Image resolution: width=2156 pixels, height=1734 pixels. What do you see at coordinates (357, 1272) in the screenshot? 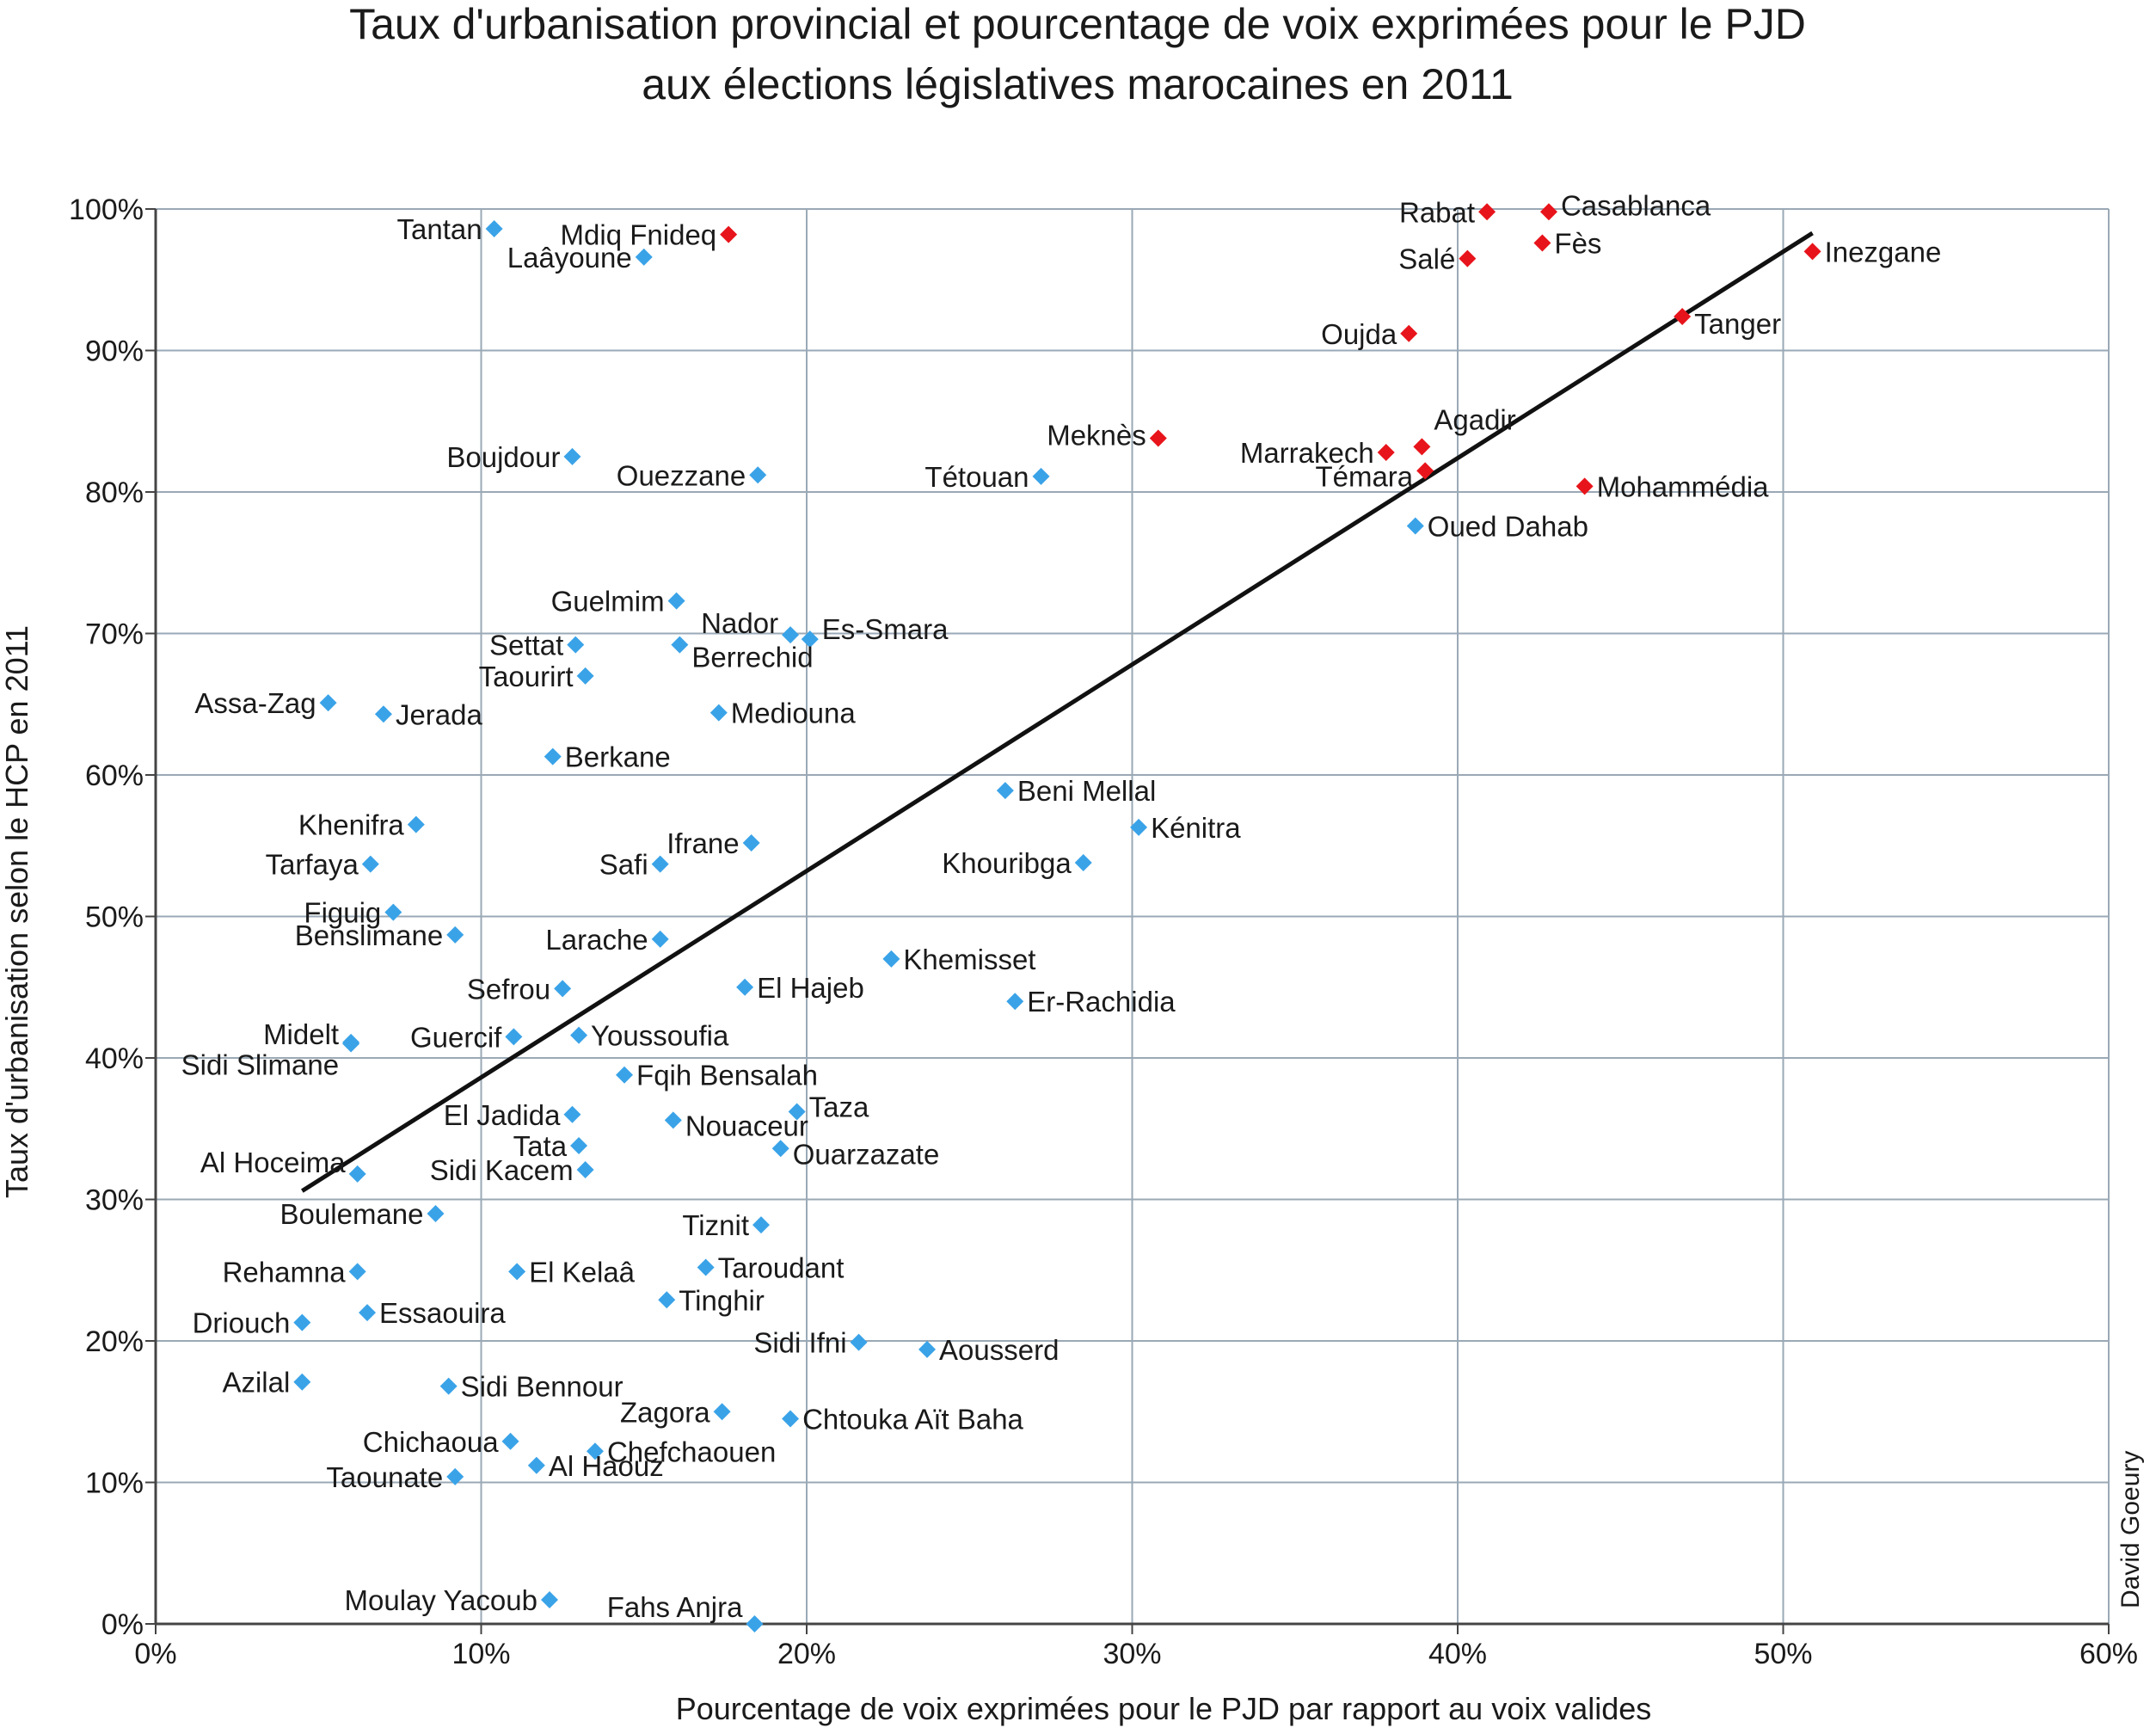
I see `point-rehamna` at bounding box center [357, 1272].